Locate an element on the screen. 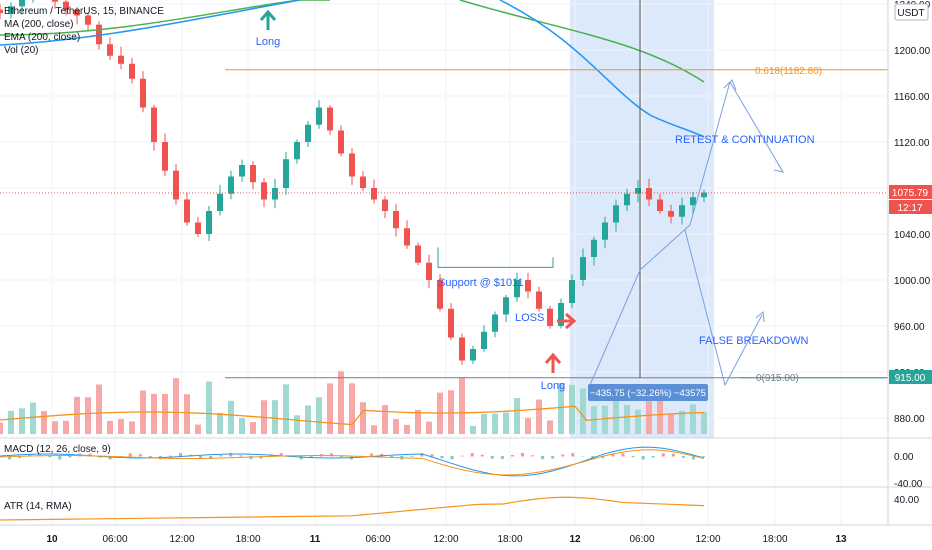 The image size is (932, 550). macd-signal-line is located at coordinates (352, 462).